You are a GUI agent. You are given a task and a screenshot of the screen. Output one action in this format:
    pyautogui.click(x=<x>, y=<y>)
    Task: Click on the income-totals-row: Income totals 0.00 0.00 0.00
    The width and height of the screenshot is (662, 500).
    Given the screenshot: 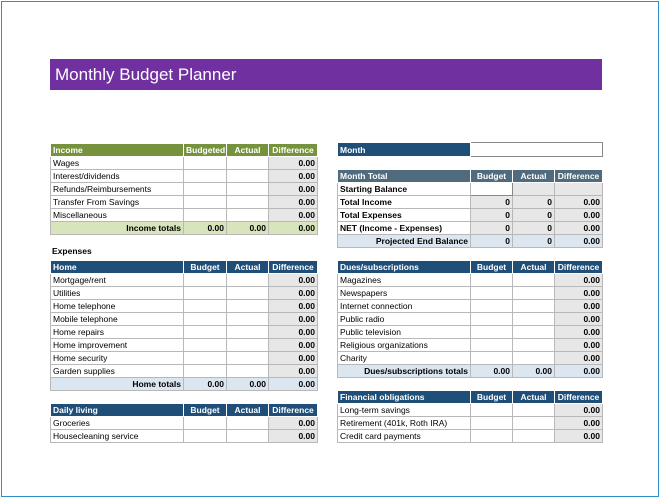 What is the action you would take?
    pyautogui.click(x=184, y=228)
    